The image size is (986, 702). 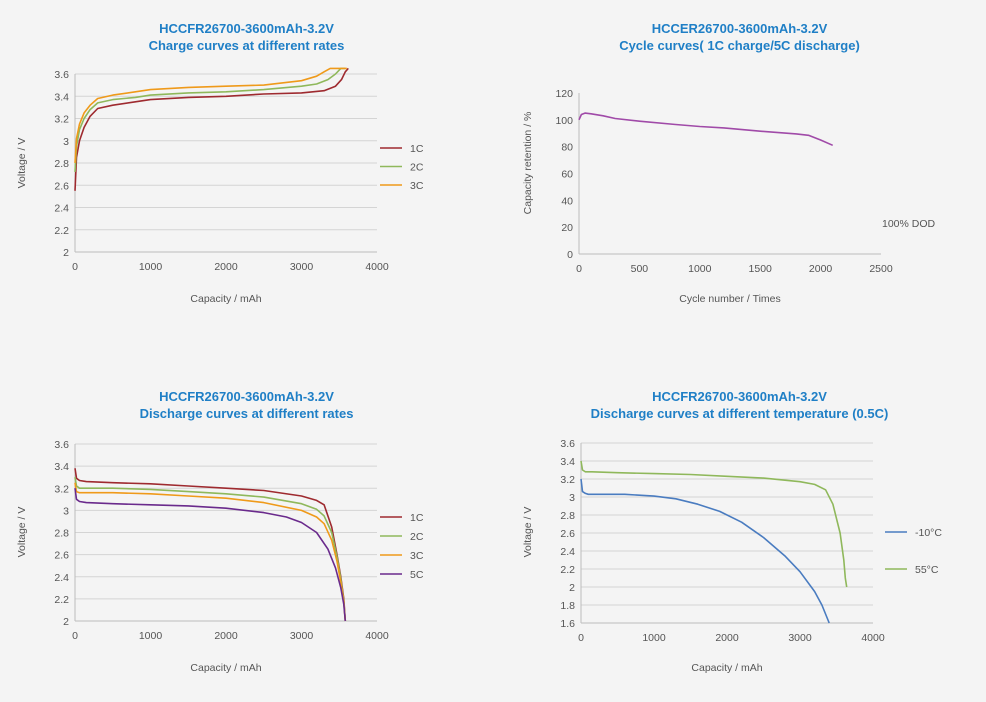 I want to click on y-tick-label: 60, so click(x=567, y=175).